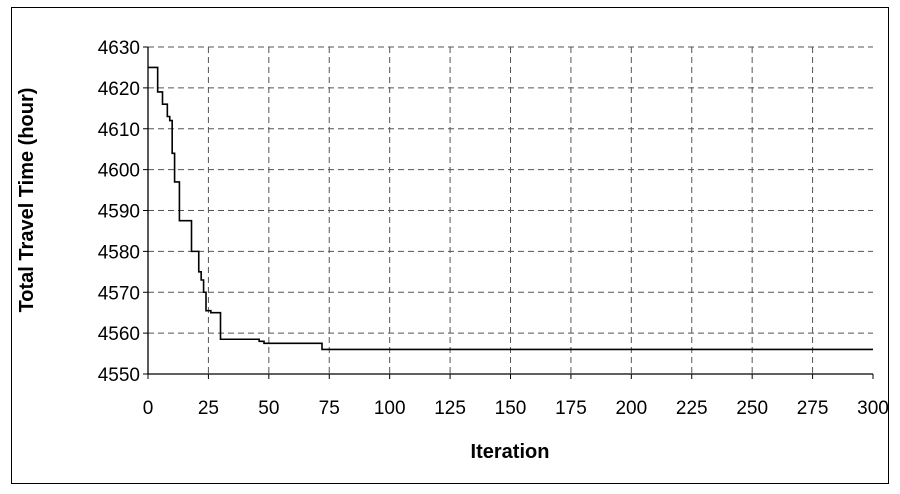 Image resolution: width=900 pixels, height=494 pixels. What do you see at coordinates (329, 408) in the screenshot?
I see `x-tick-label-3: 75` at bounding box center [329, 408].